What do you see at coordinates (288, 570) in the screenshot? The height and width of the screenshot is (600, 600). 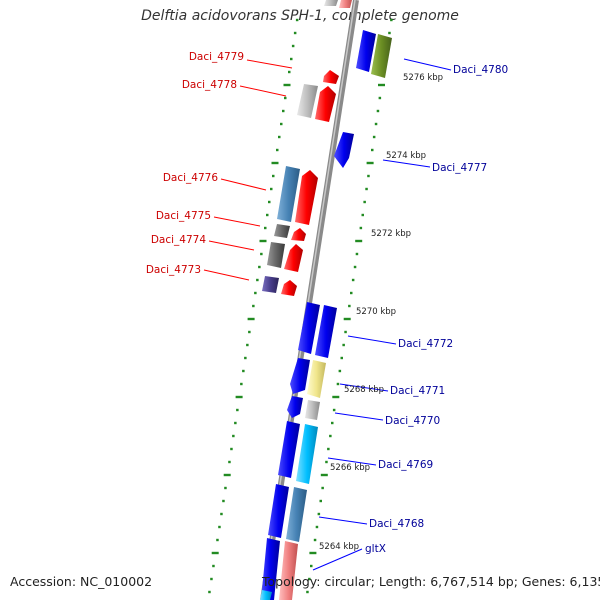 I see `gene-block-salmon` at bounding box center [288, 570].